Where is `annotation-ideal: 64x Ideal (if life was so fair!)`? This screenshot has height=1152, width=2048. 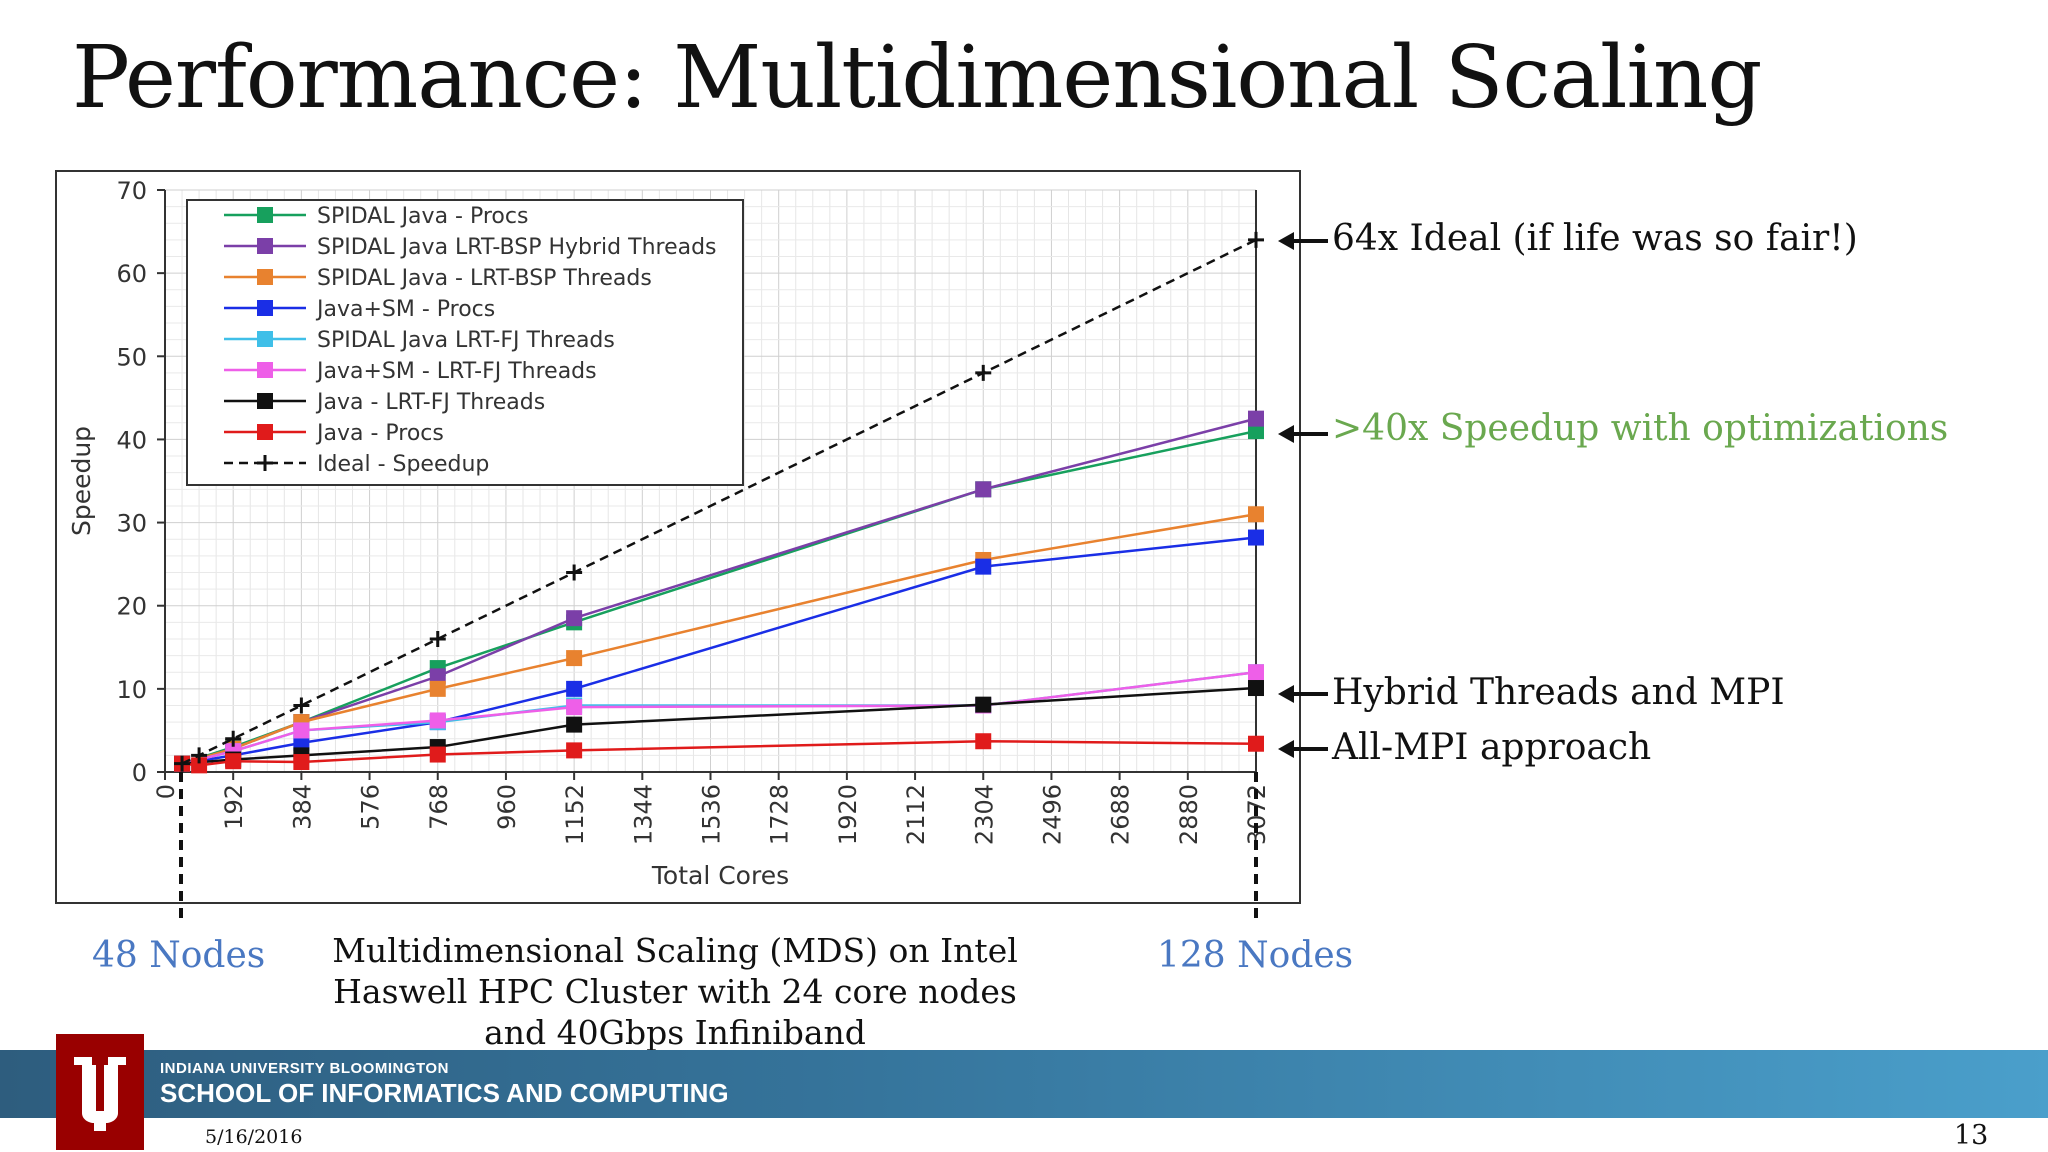
annotation-ideal: 64x Ideal (if life was so fair!) is located at coordinates (1595, 238).